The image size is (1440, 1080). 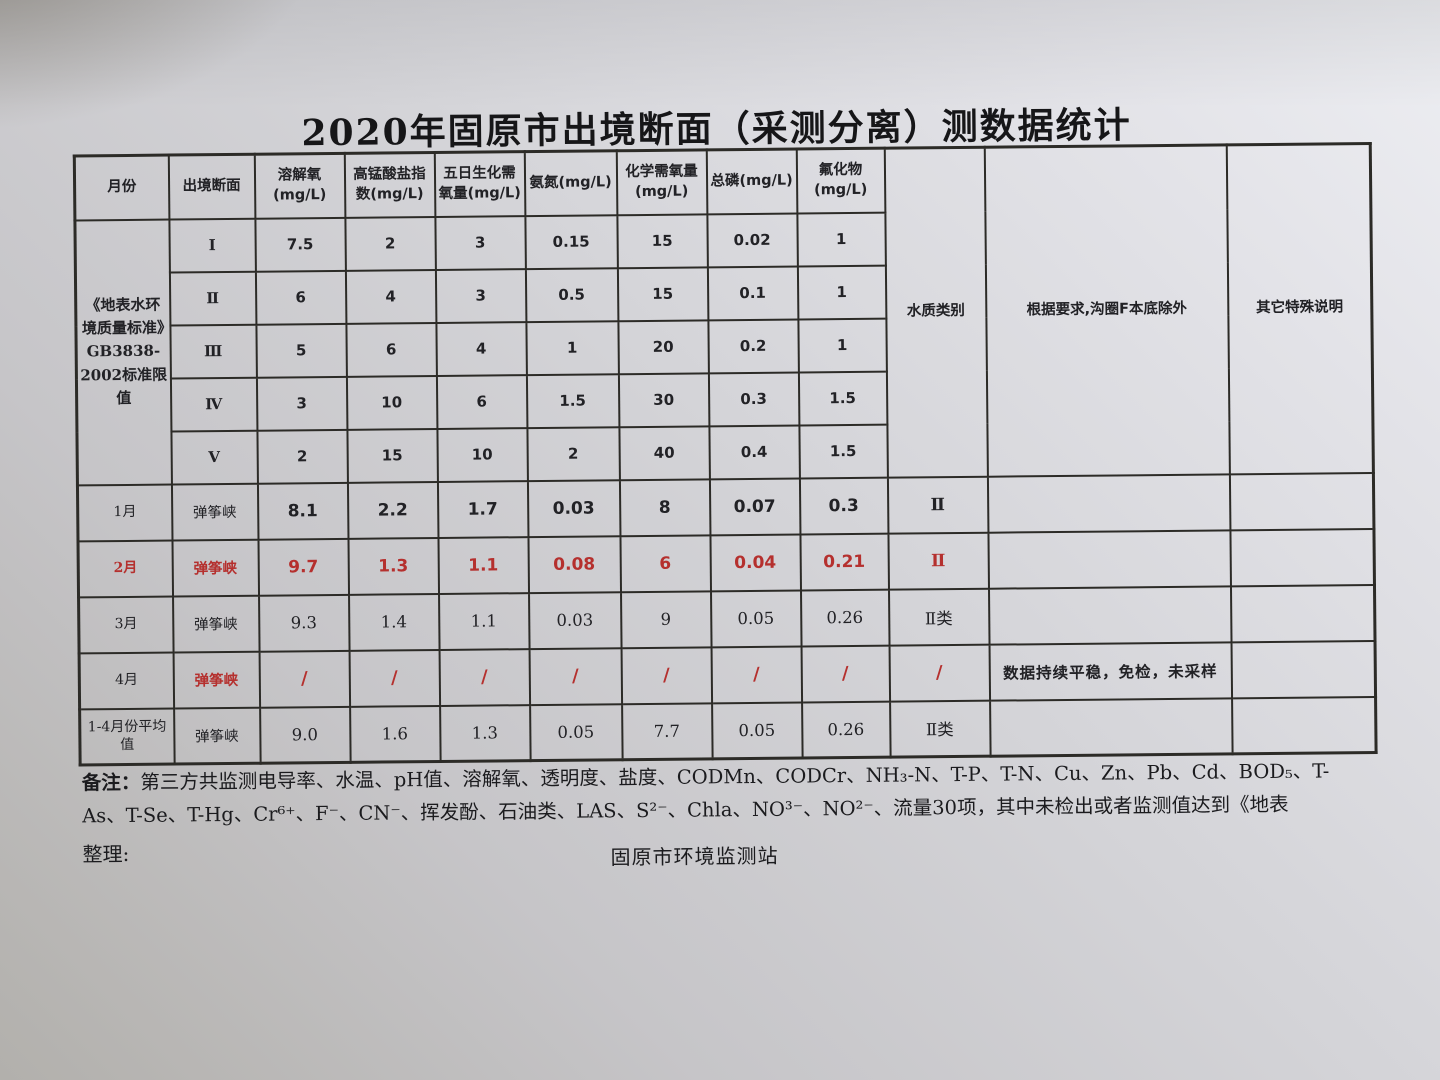 I want to click on value-cell: 1.1, so click(x=484, y=621).